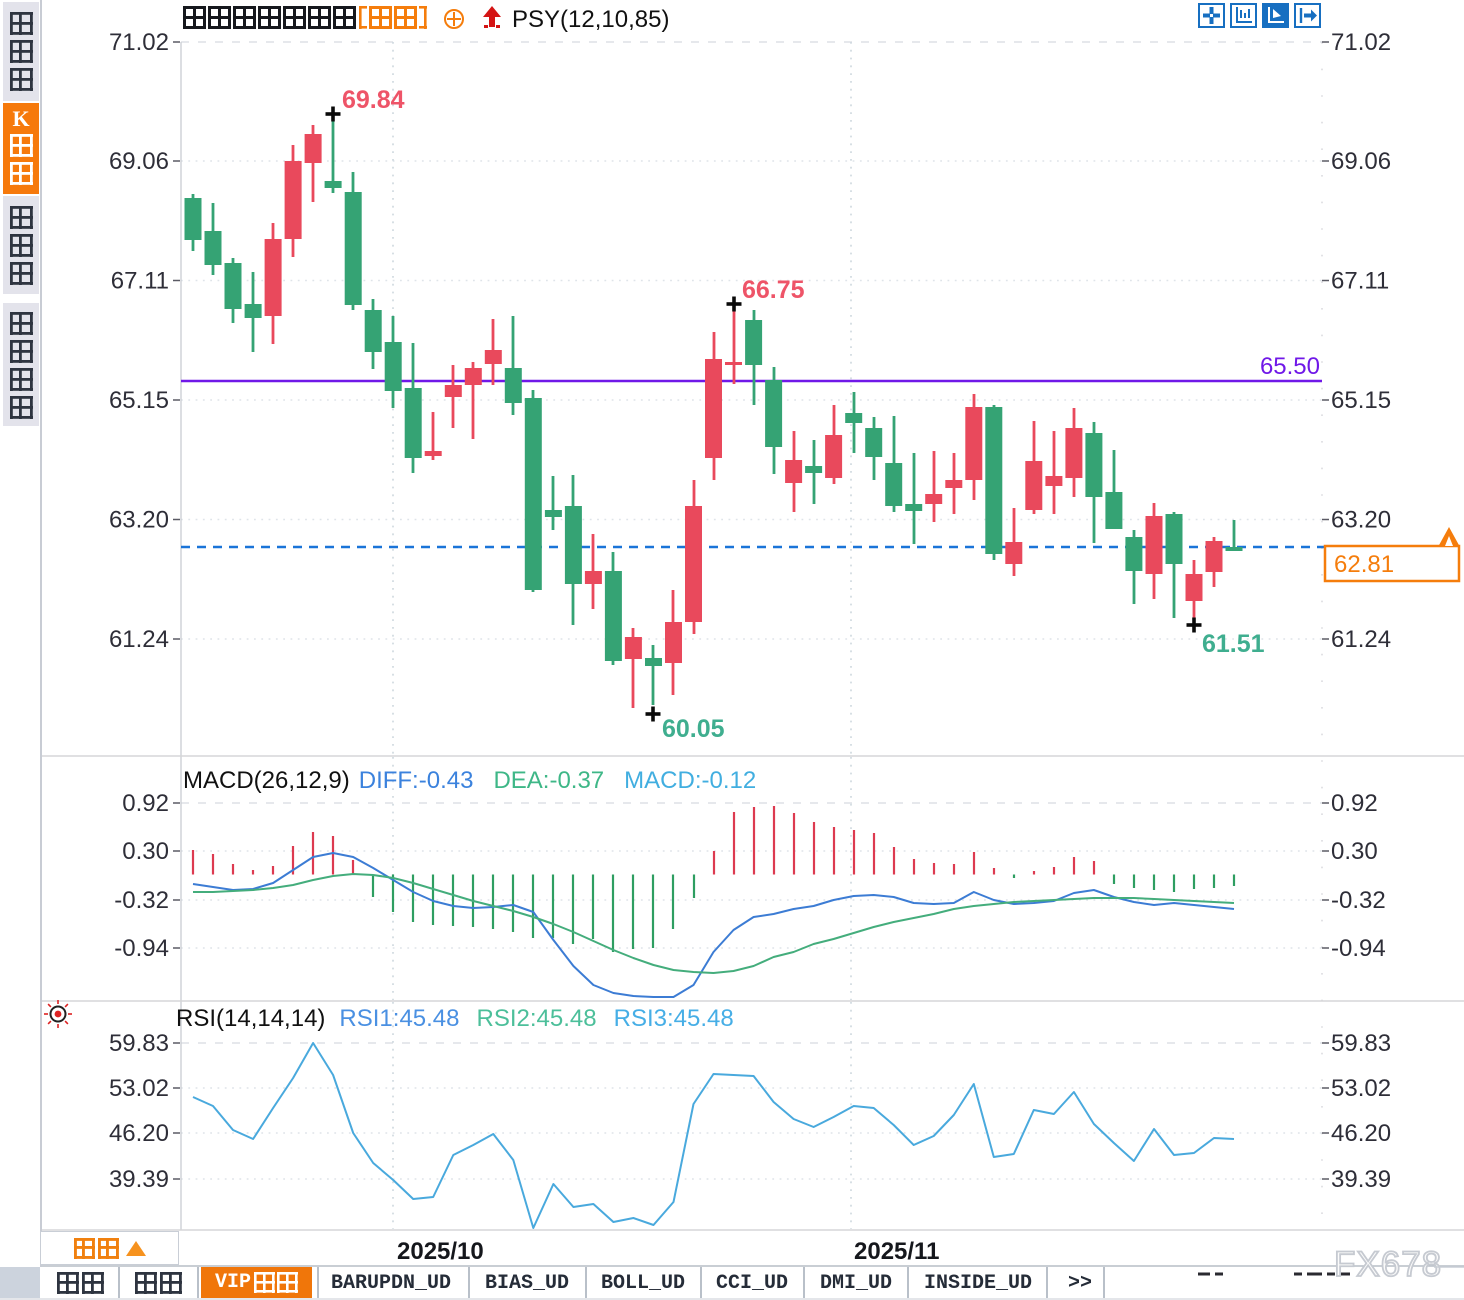 The width and height of the screenshot is (1464, 1300). I want to click on svg-text: 60.05, so click(693, 729).